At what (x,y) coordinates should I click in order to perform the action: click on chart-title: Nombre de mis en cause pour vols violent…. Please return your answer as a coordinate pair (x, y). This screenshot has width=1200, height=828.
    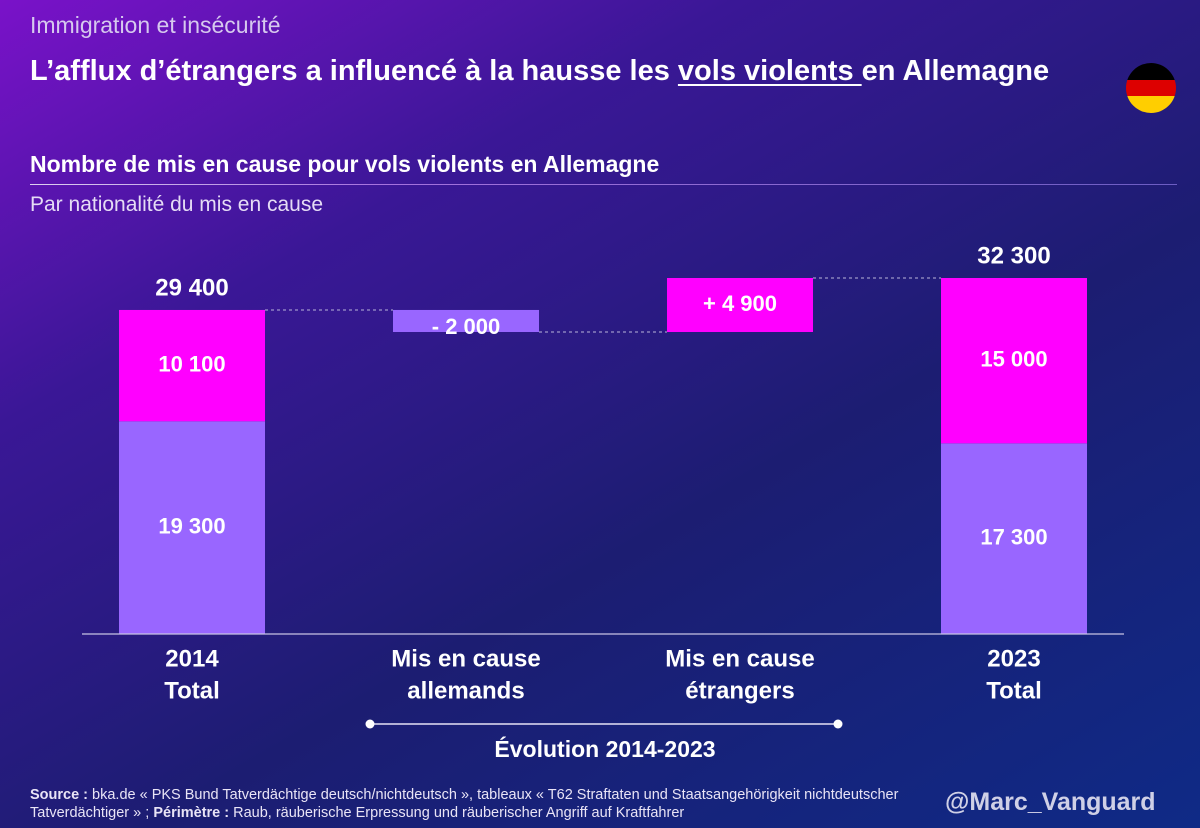
    Looking at the image, I should click on (345, 164).